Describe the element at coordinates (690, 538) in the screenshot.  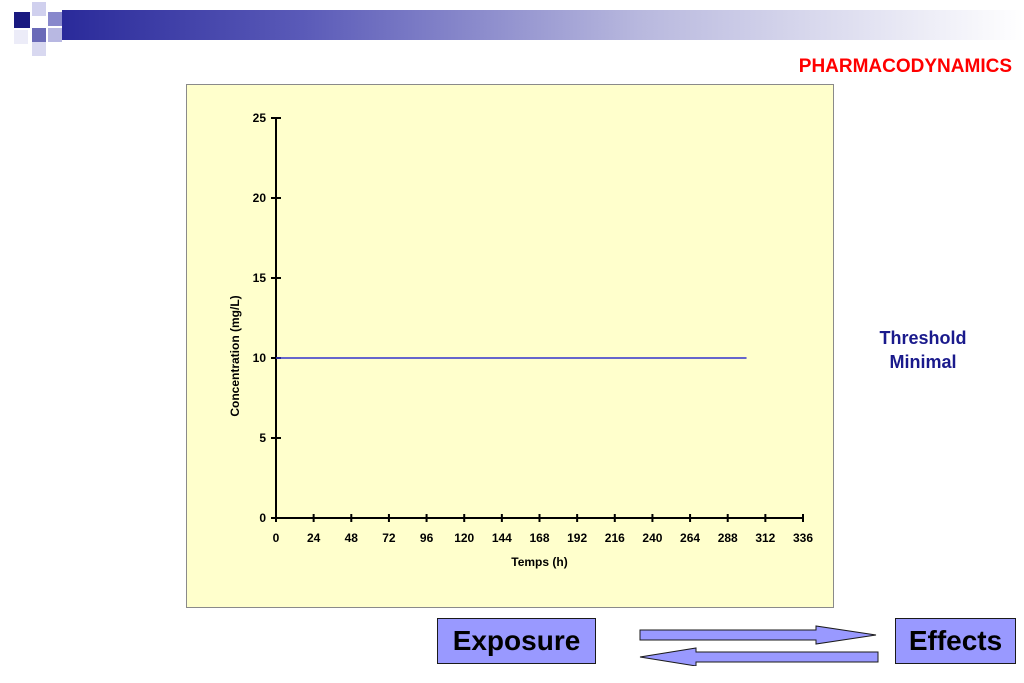
I see `x-tick-label: 264` at that location.